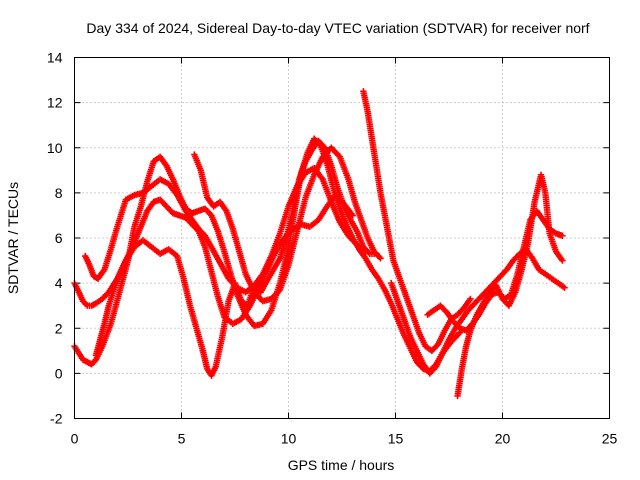  What do you see at coordinates (341, 465) in the screenshot?
I see `x-axis-label: GPS time / hours` at bounding box center [341, 465].